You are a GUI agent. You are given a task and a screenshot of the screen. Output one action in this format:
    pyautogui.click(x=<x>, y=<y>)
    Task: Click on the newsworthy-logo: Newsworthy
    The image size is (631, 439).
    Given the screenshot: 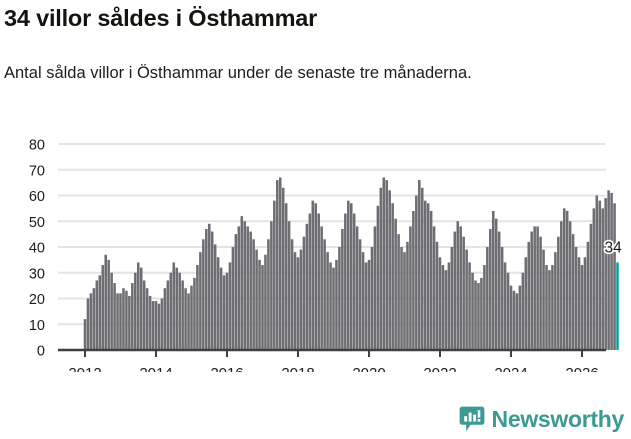 What is the action you would take?
    pyautogui.click(x=541, y=419)
    